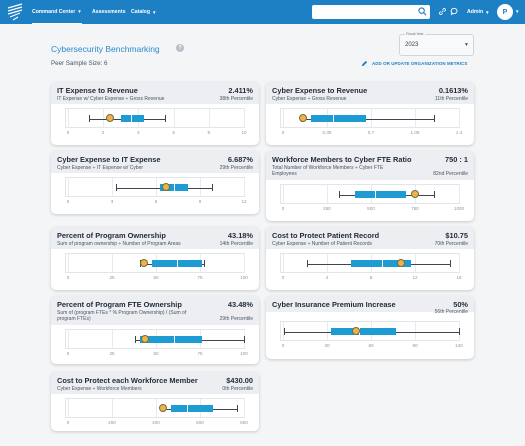  What do you see at coordinates (342, 159) in the screenshot?
I see `card-title: Workforce Members to Cyber FTE Ratio` at bounding box center [342, 159].